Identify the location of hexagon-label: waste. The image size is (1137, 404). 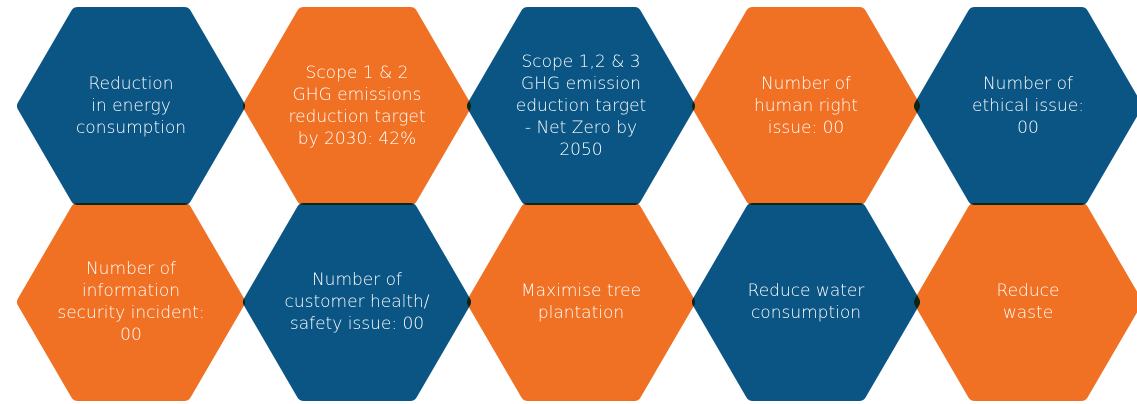
(1028, 313).